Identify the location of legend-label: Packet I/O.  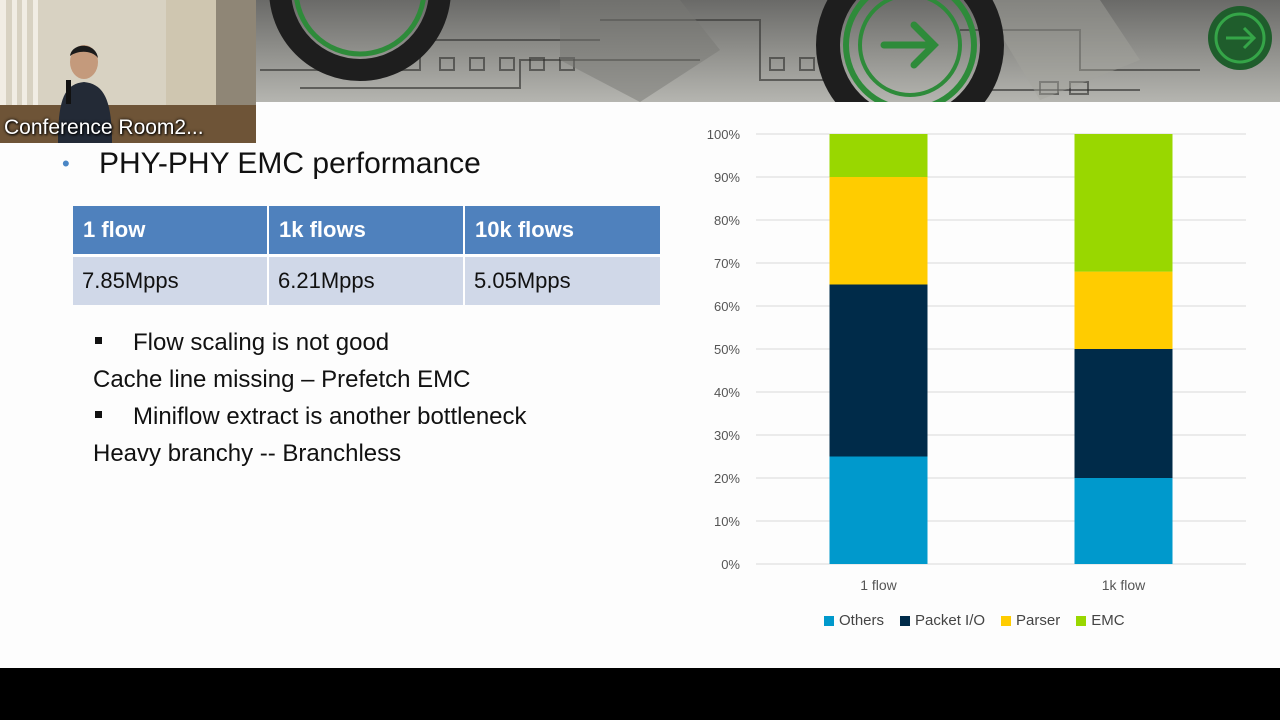
(950, 620).